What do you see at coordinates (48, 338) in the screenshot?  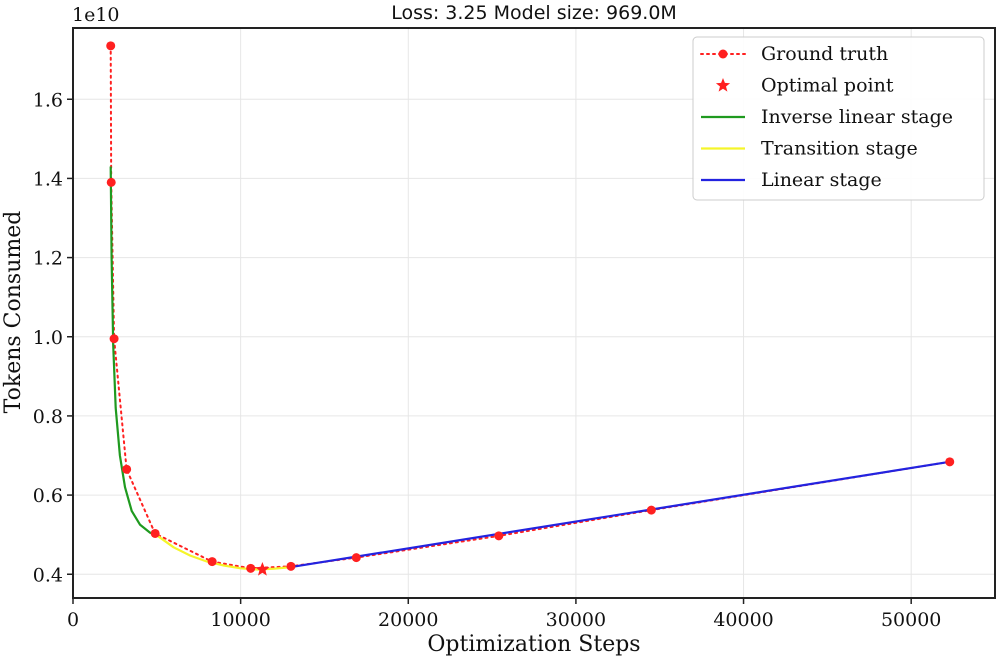 I see `y-tick-label: 1.0` at bounding box center [48, 338].